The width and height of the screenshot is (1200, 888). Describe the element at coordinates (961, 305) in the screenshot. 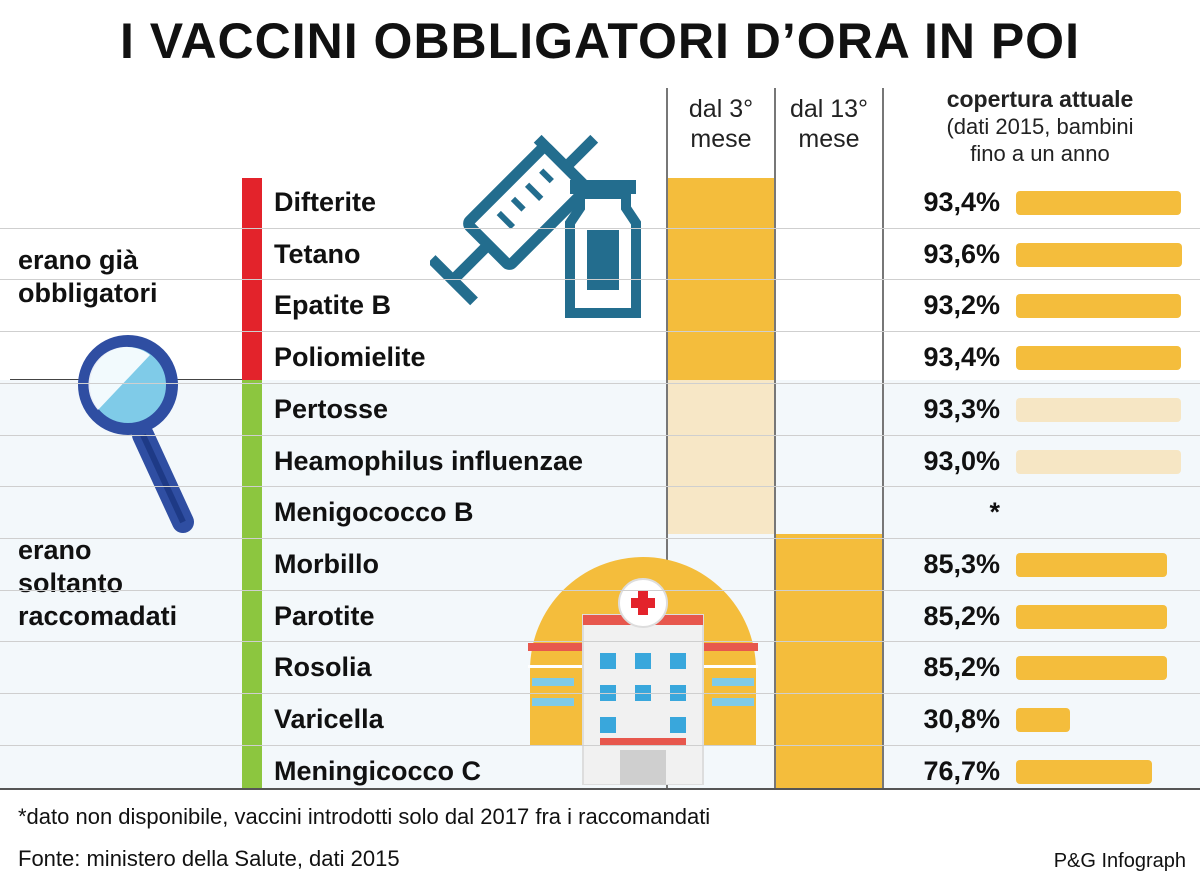

I see `coverage-value-label: 93,2%` at that location.